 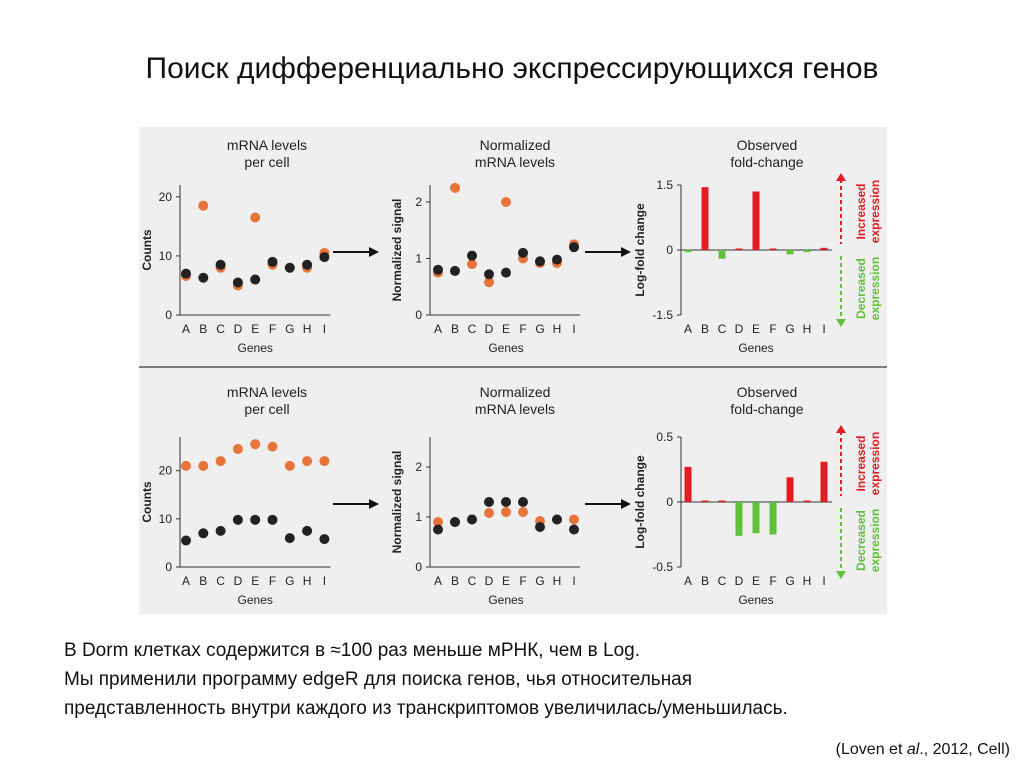 I want to click on top-foldchange-increased-label-2: expression, so click(x=875, y=211).